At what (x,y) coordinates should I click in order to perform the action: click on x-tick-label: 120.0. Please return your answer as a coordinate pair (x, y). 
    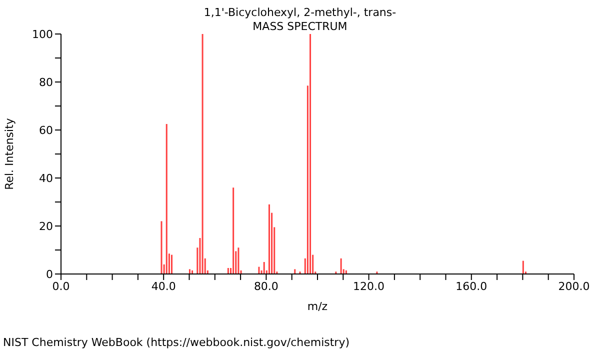
    Looking at the image, I should click on (369, 286).